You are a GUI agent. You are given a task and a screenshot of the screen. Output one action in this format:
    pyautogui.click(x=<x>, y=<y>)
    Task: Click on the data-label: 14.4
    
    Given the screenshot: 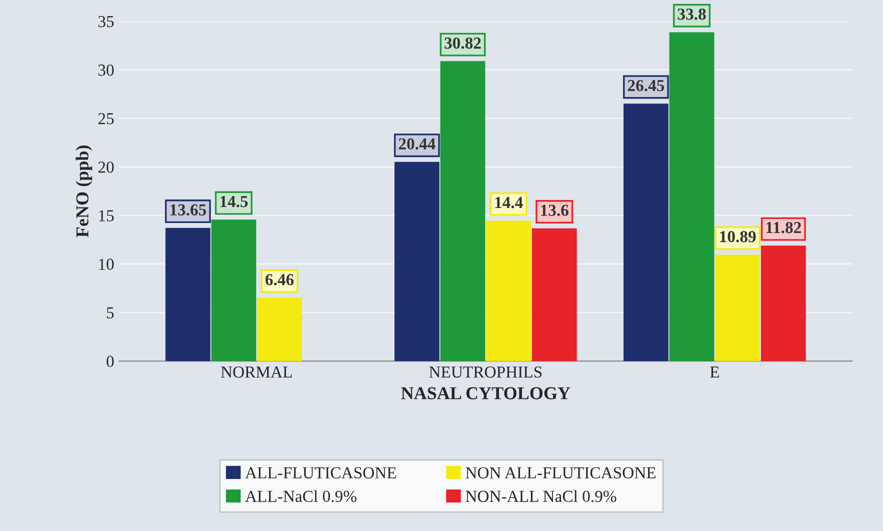 What is the action you would take?
    pyautogui.click(x=509, y=202)
    